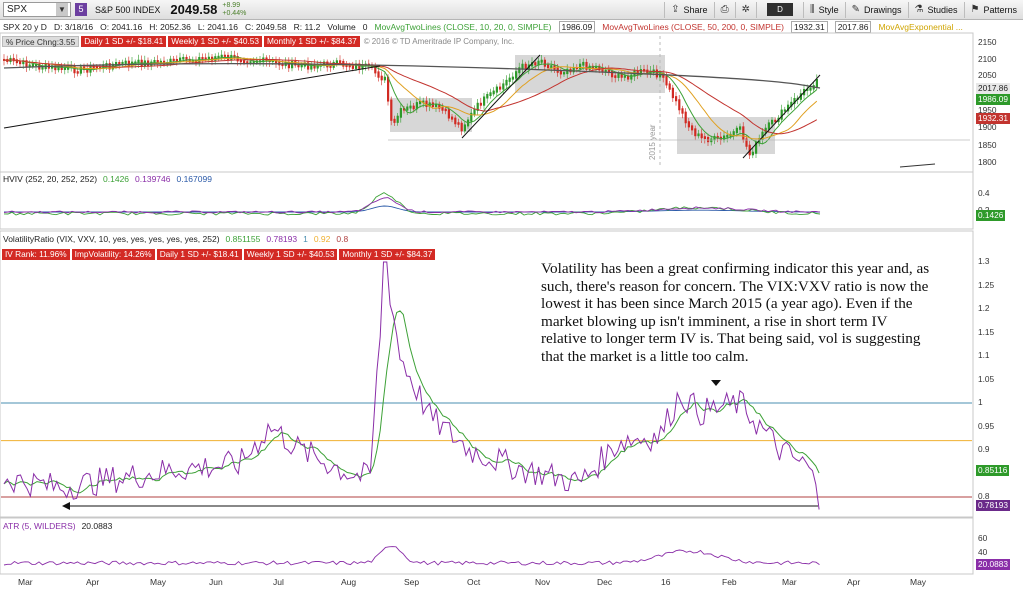 The width and height of the screenshot is (1023, 590). Describe the element at coordinates (993, 9) in the screenshot. I see `patterns-button: ⚑ Patterns` at that location.